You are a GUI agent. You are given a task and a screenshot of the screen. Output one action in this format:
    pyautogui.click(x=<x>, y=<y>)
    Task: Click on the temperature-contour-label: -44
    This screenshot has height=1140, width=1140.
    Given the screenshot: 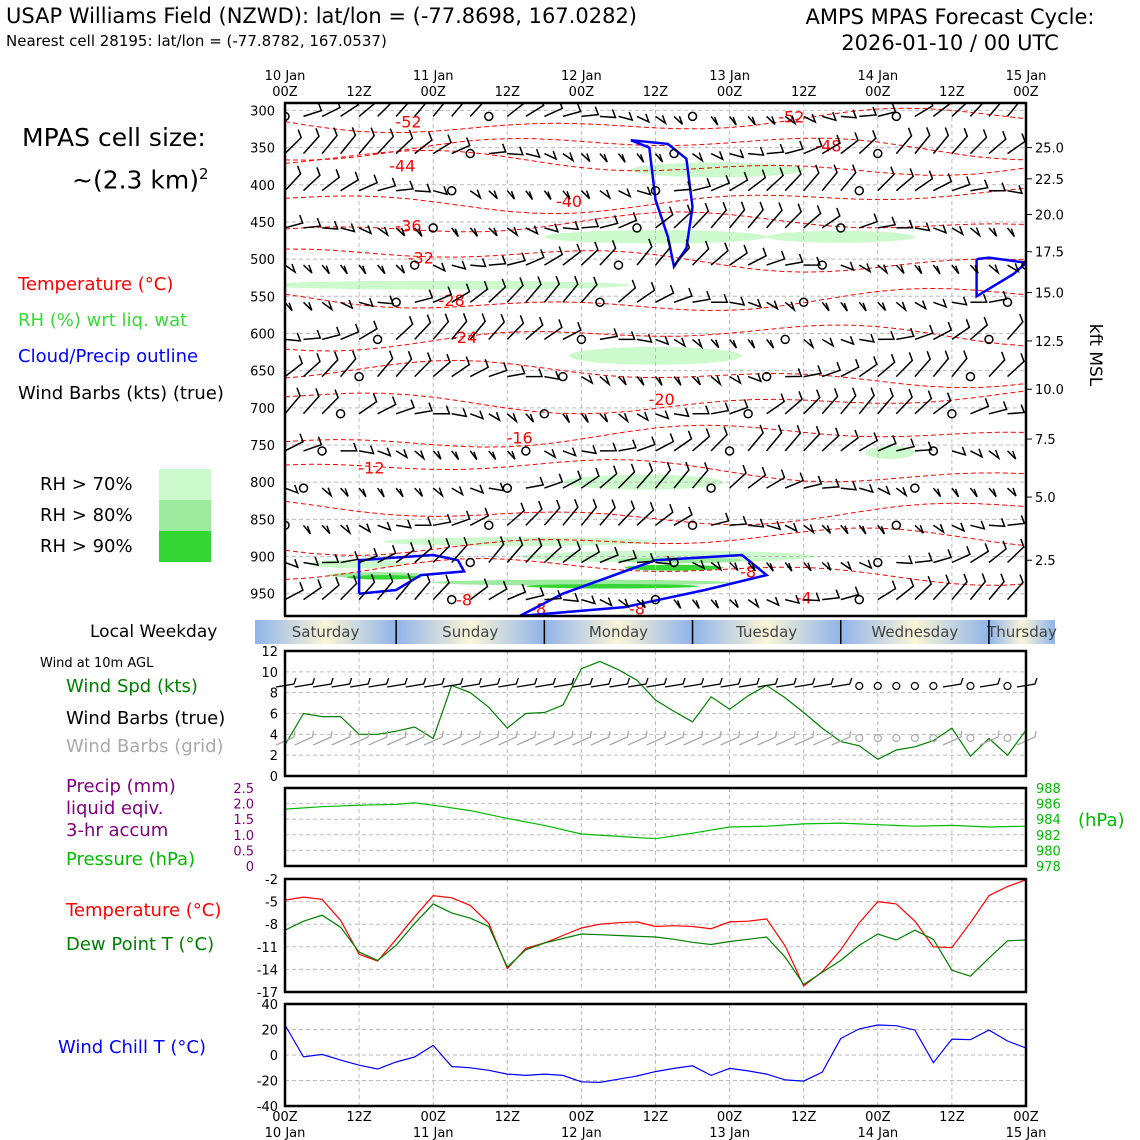 What is the action you would take?
    pyautogui.click(x=402, y=165)
    